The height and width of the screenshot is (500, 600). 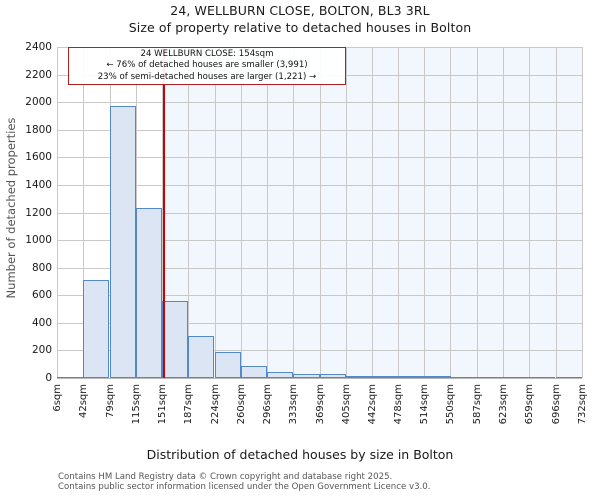 I want to click on y-tick-label: 600, so click(x=41, y=295).